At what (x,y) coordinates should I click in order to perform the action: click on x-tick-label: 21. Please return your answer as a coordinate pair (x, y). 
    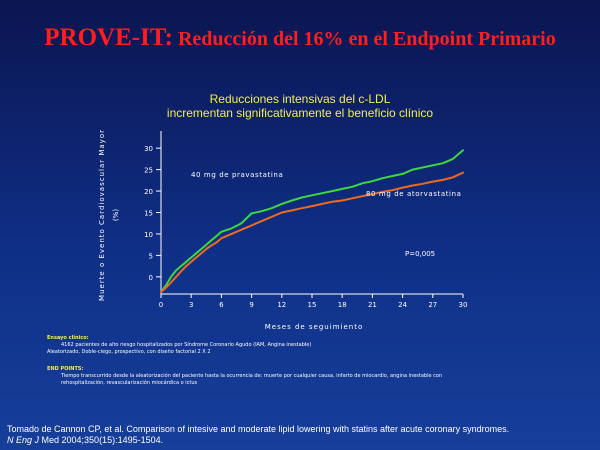
    Looking at the image, I should click on (372, 305).